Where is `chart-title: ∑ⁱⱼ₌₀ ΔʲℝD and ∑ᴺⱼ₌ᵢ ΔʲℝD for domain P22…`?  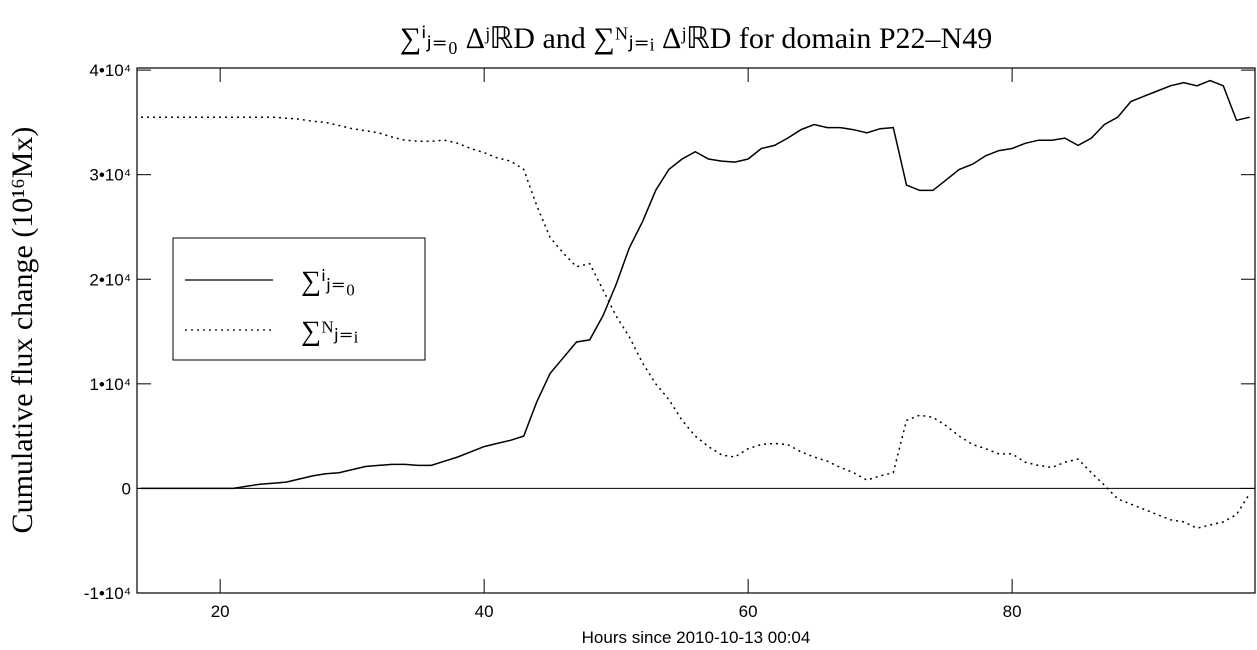 chart-title: ∑ⁱⱼ₌₀ ΔʲℝD and ∑ᴺⱼ₌ᵢ ΔʲℝD for domain P22… is located at coordinates (696, 38).